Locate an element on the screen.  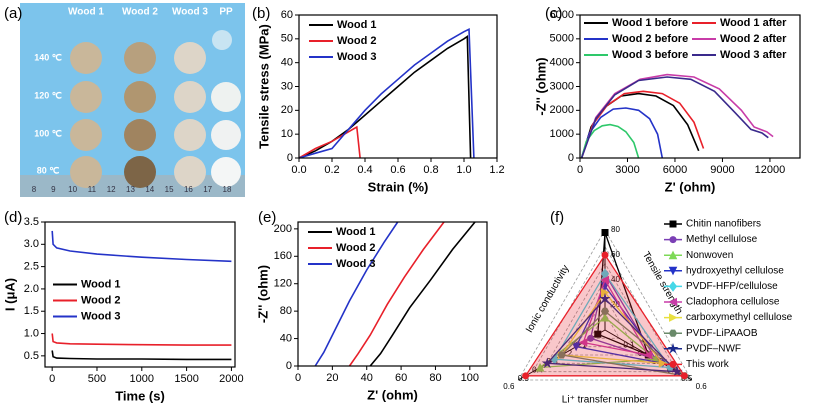
x-axis-label: Time (s) is located at coordinates (140, 395).